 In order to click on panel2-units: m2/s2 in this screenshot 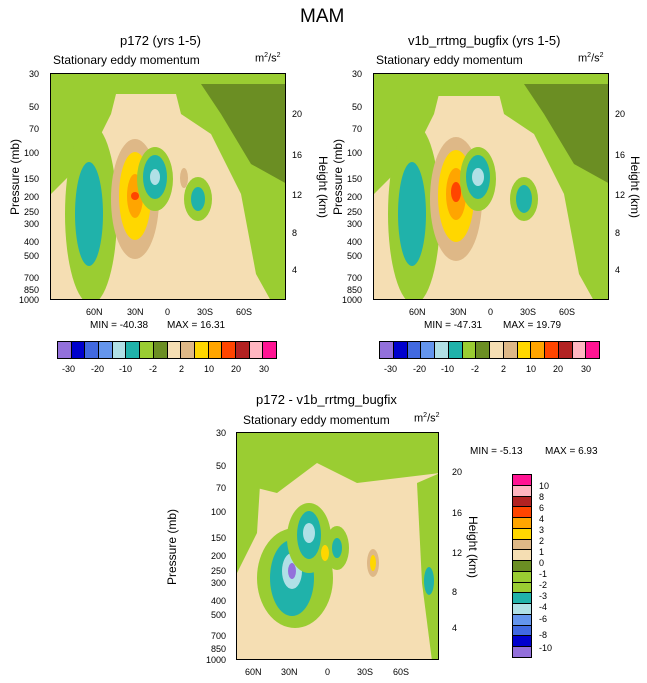, I will do `click(591, 58)`.